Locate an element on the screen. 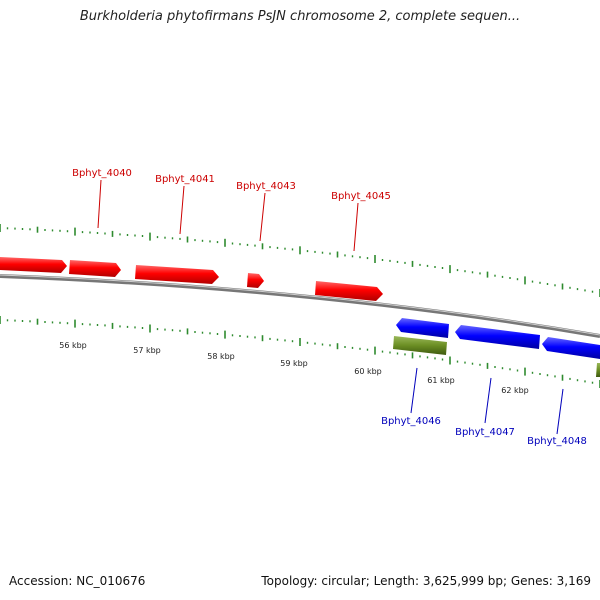  upper-tick-ruler is located at coordinates (300, 260).